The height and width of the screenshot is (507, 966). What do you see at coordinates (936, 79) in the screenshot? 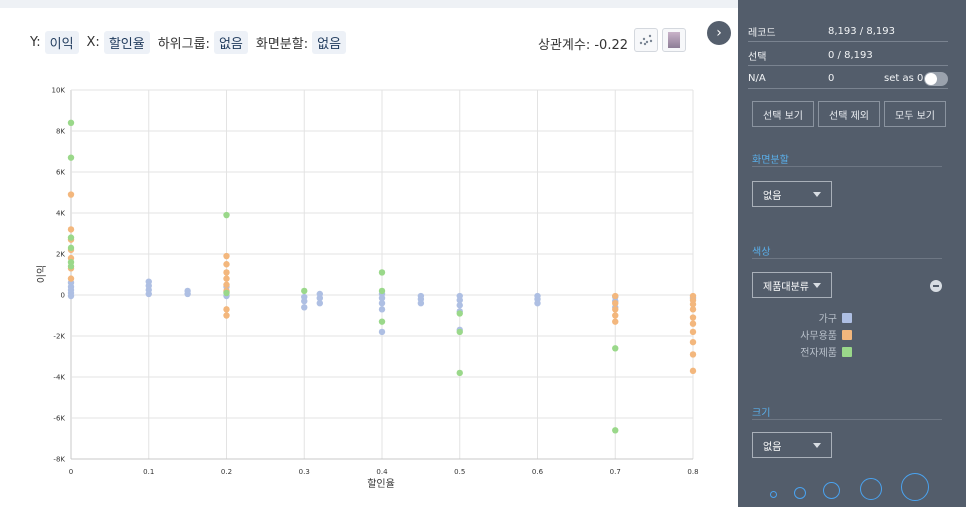
I see `set-as-zero-toggle` at bounding box center [936, 79].